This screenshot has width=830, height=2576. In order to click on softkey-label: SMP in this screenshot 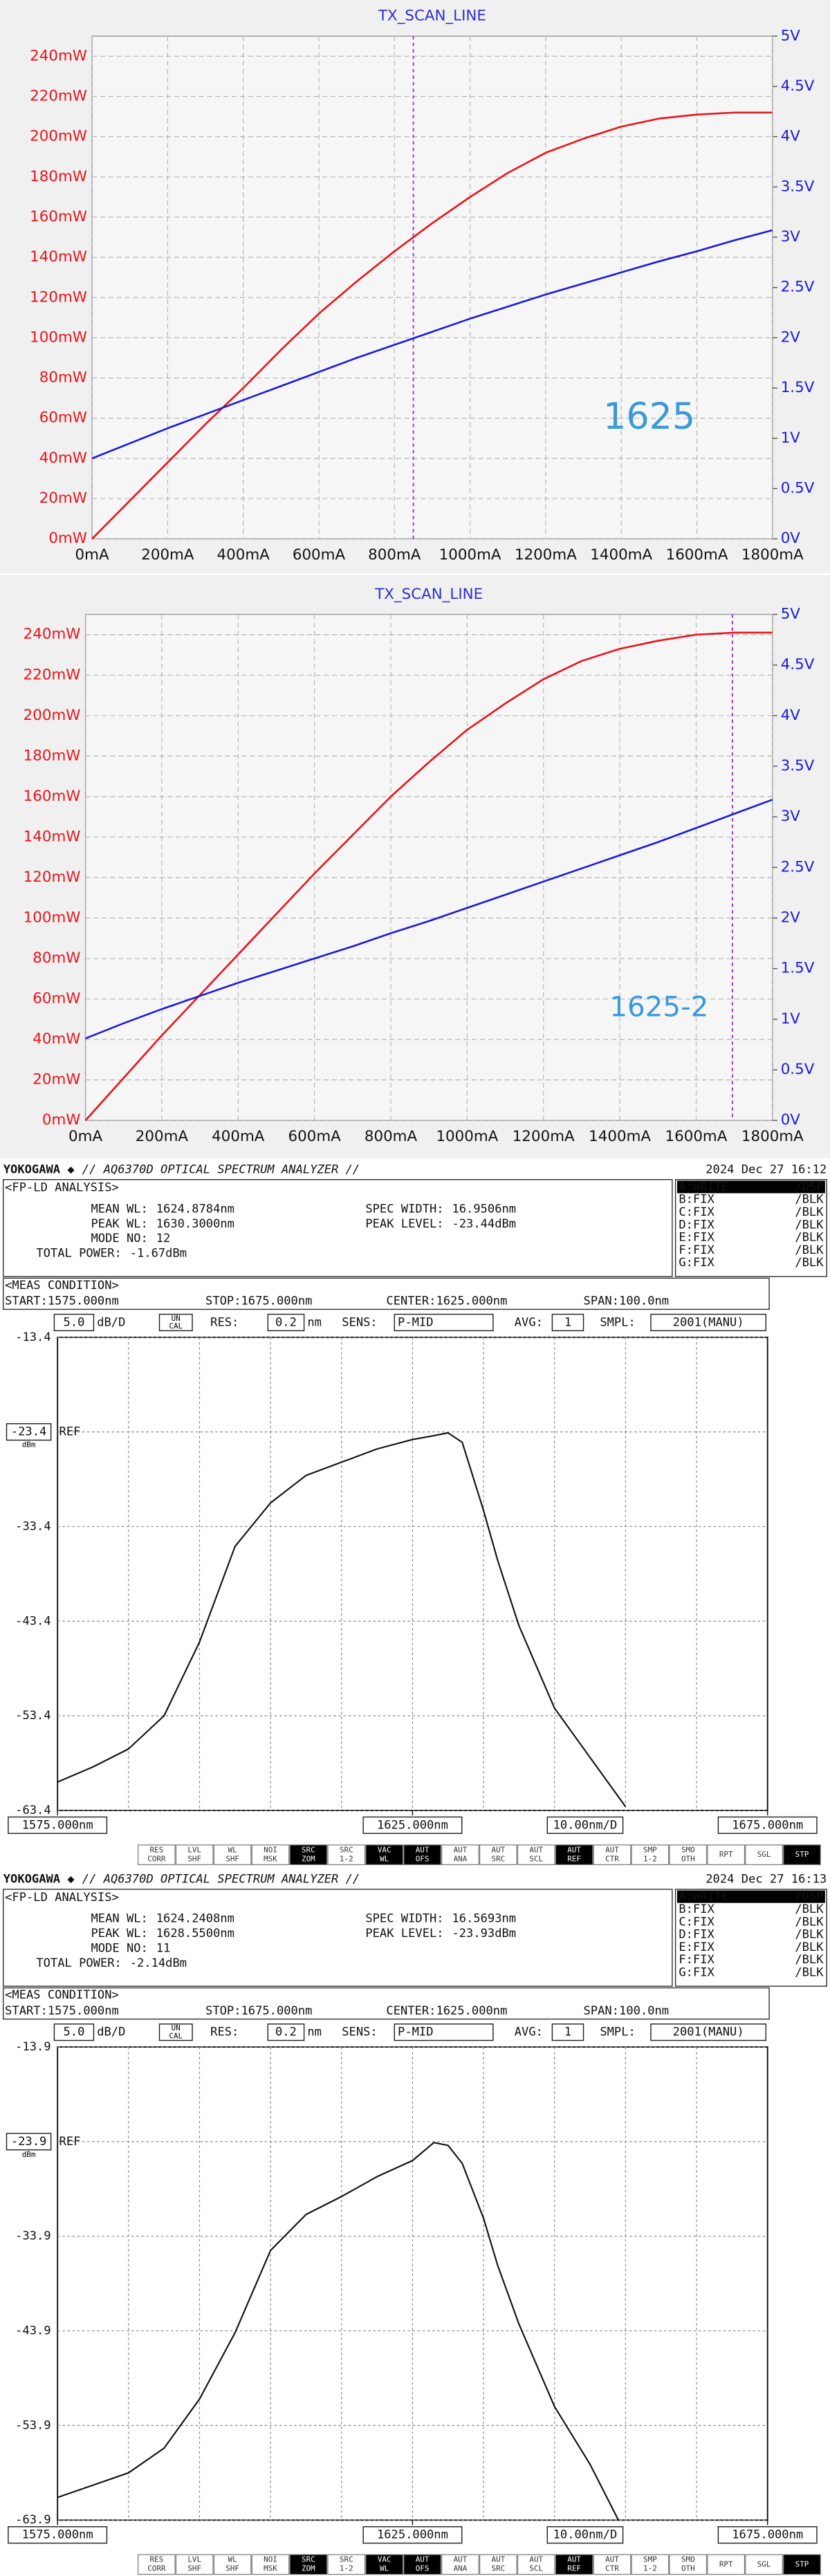, I will do `click(650, 2559)`.